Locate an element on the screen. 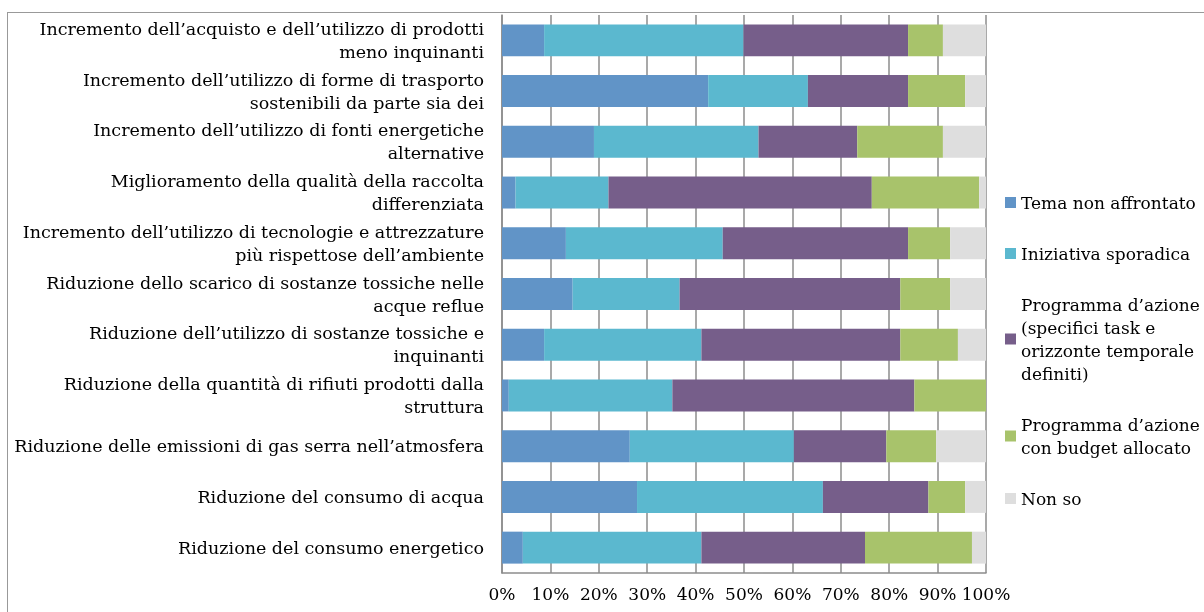  y-tick-label: Riduzione dello scarico di sostanze tossiche nelle acque reflue is located at coordinates (265, 294).